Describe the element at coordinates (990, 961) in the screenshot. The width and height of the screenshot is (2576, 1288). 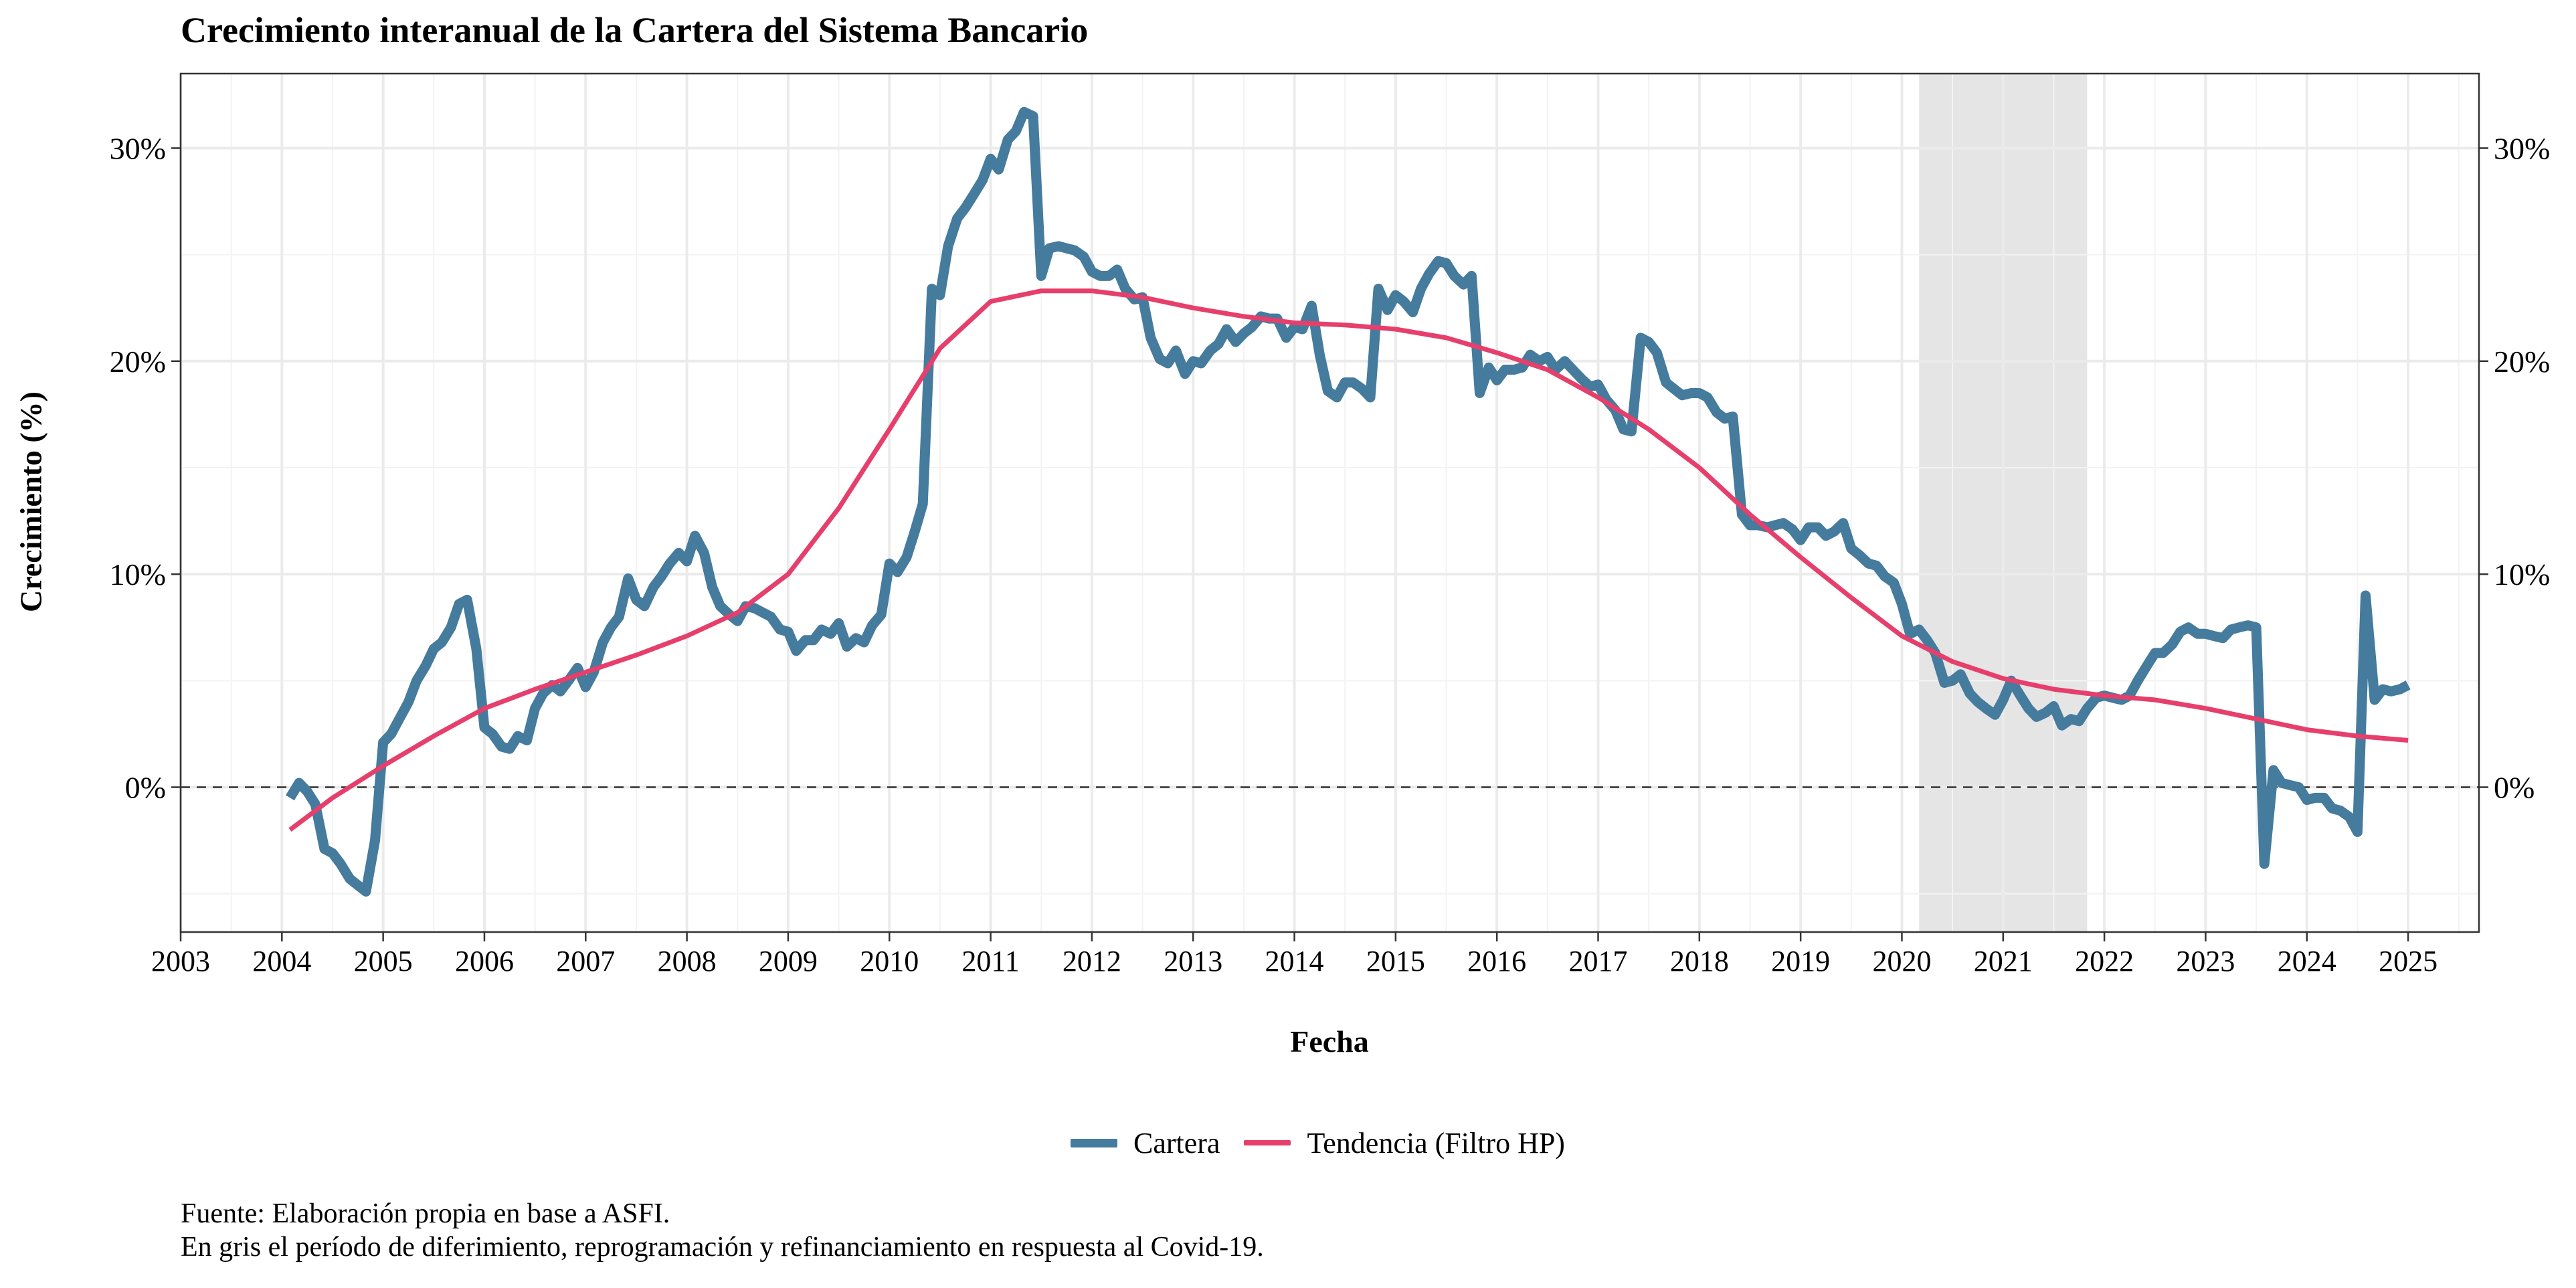
I see `x-tick-label: 2011` at that location.